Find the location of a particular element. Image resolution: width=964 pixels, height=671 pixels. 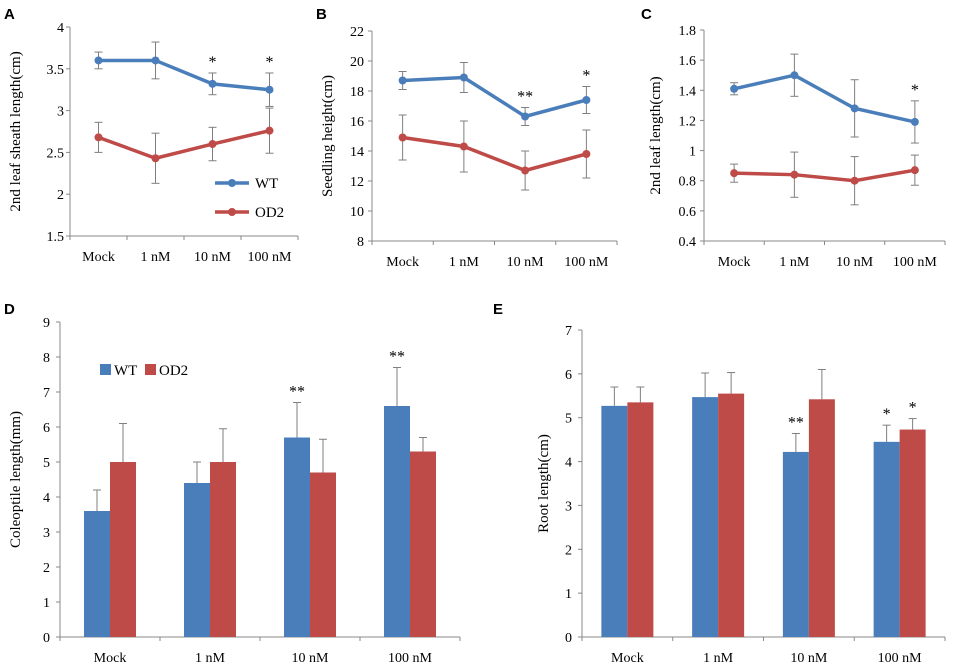

y-tick-label: 0.8 is located at coordinates (688, 182).